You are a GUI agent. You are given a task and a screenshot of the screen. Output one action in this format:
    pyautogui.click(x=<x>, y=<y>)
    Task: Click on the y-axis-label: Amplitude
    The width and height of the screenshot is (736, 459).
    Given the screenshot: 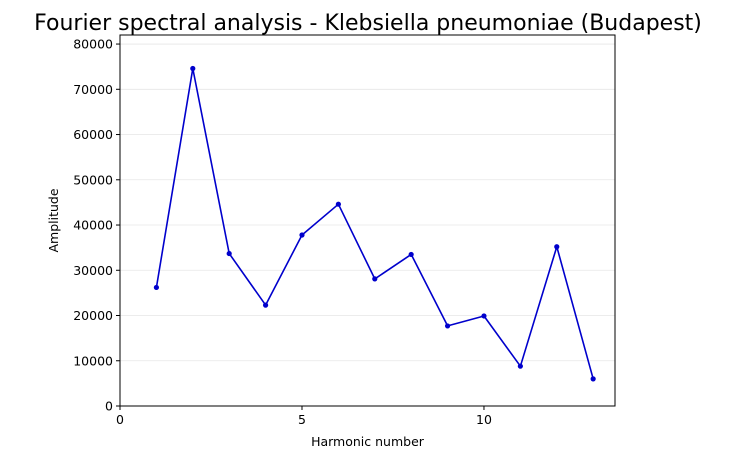 What is the action you would take?
    pyautogui.click(x=53, y=220)
    